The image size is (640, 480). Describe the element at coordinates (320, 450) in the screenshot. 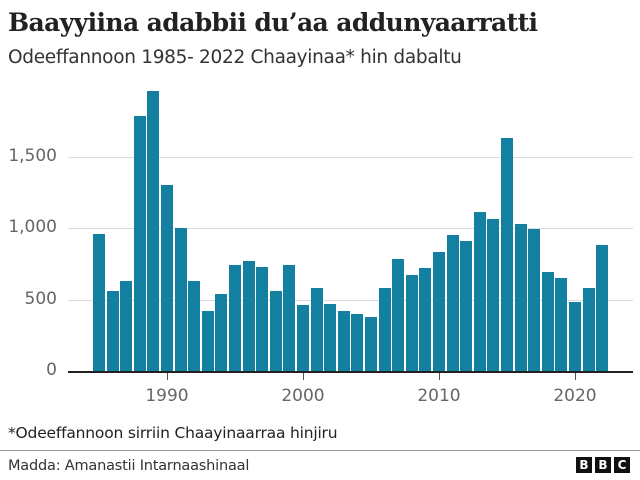

I see `footer-divider` at that location.